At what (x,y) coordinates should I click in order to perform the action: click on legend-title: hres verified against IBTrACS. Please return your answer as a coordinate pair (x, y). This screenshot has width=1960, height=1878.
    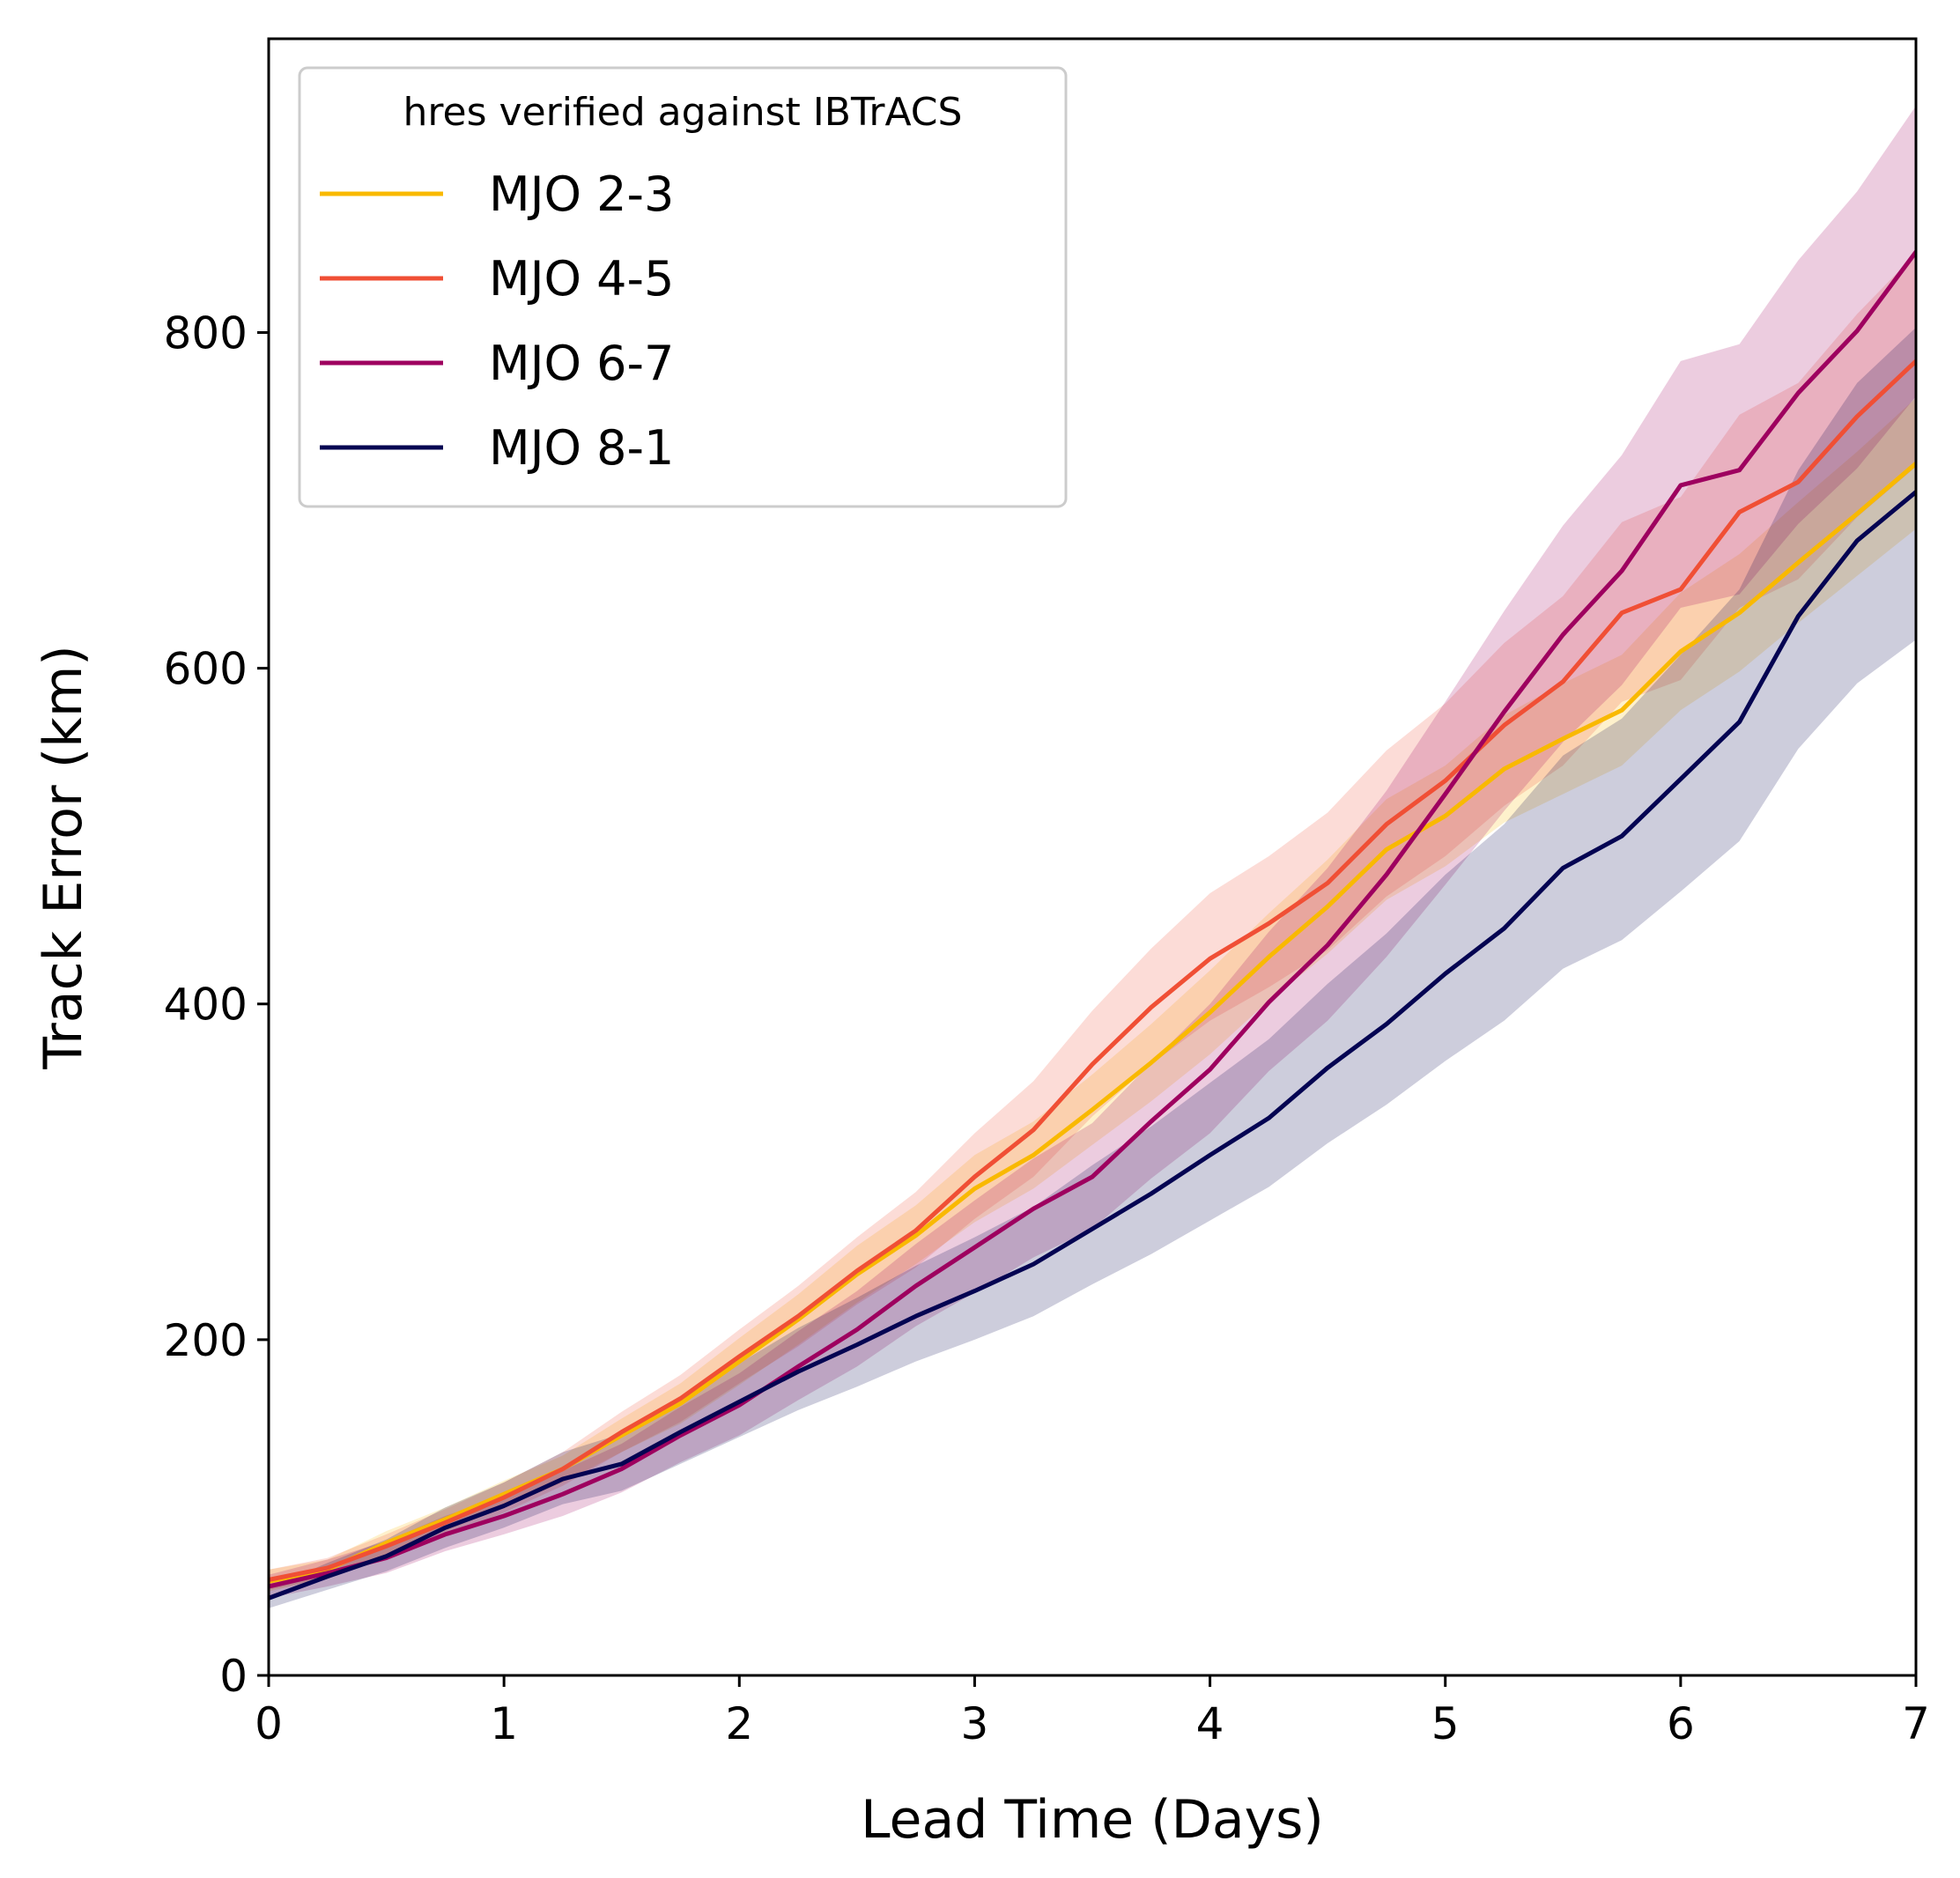
    Looking at the image, I should click on (683, 112).